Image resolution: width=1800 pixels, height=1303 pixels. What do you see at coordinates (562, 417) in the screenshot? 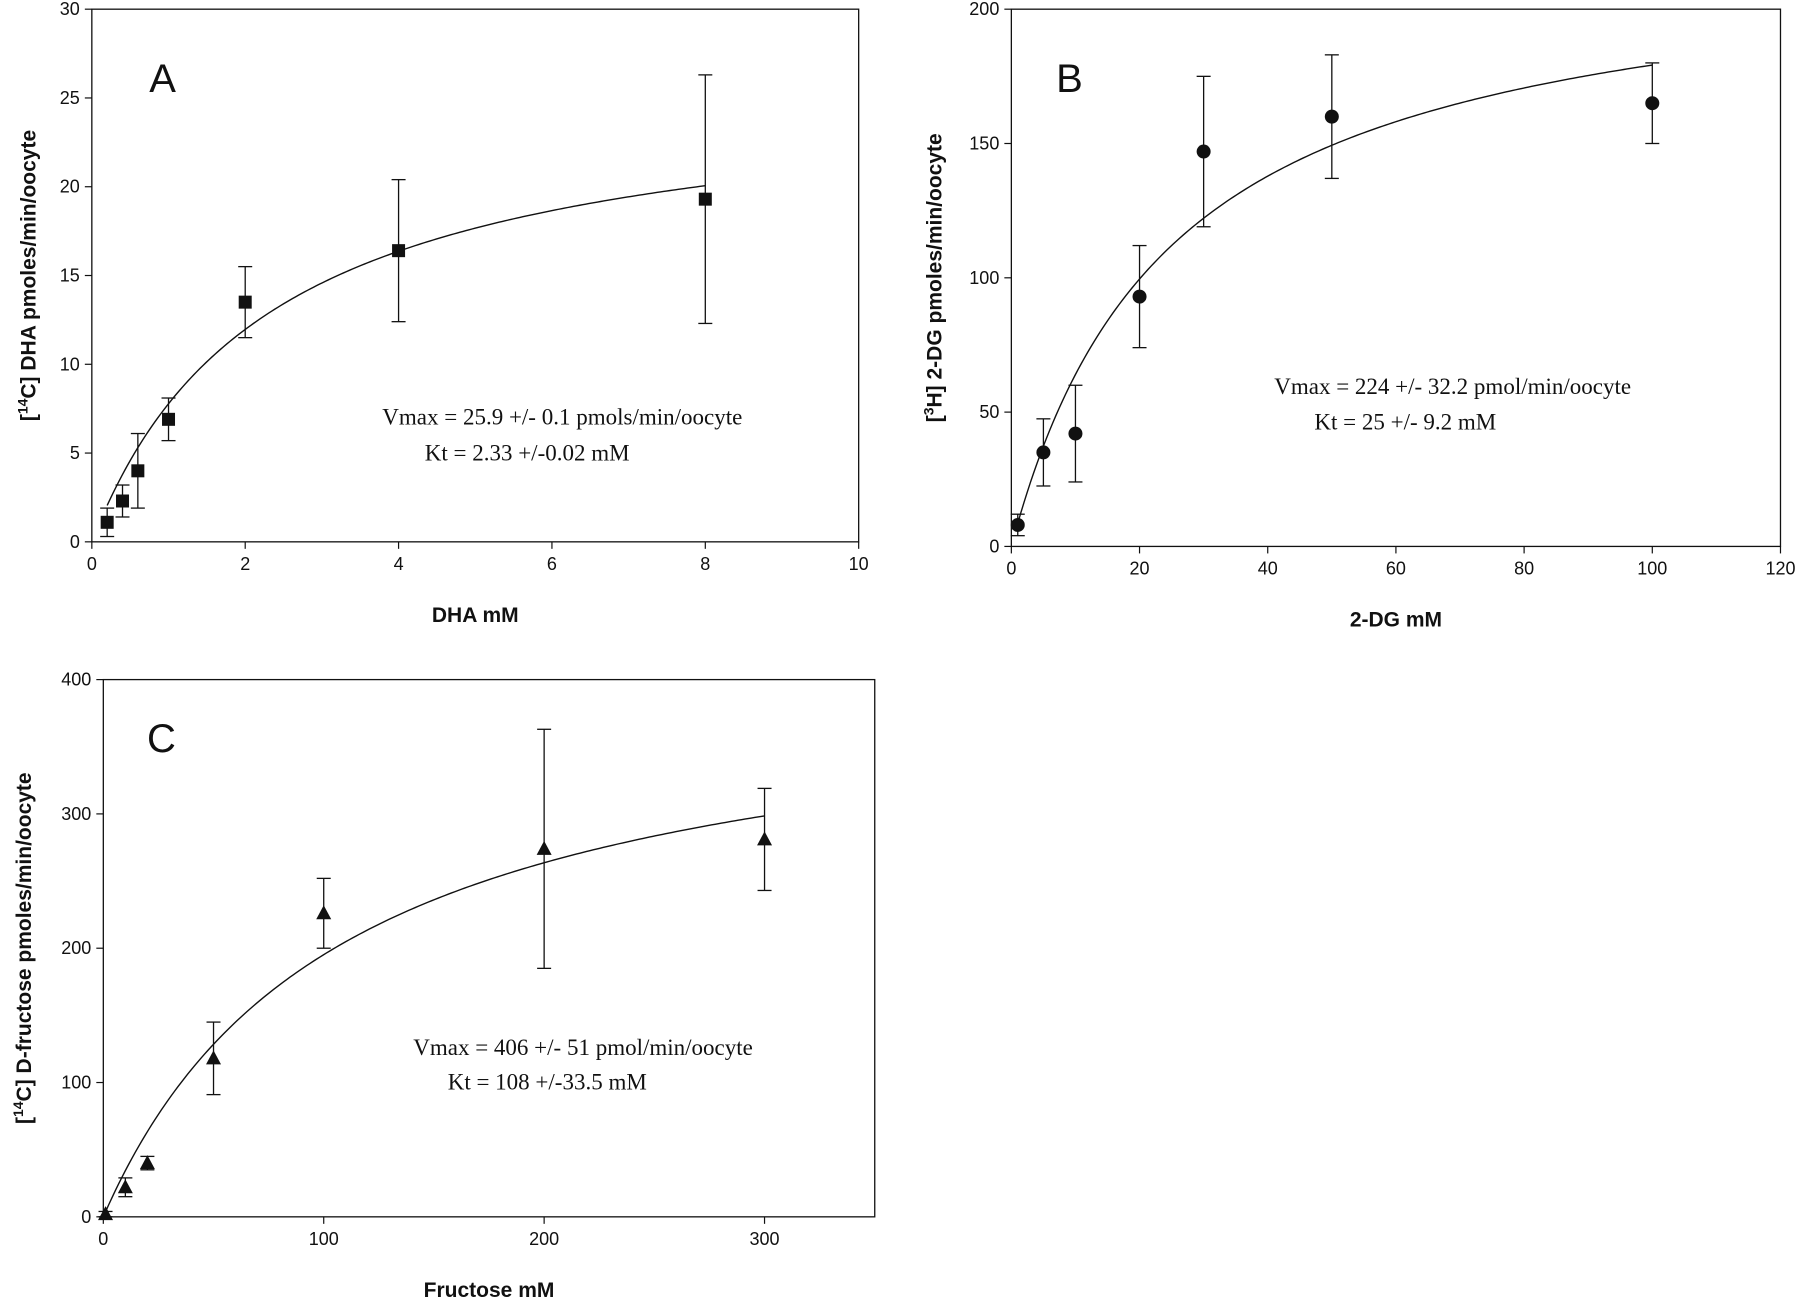
I see `fit-annotation: Vmax = 25.9 +/- 0.1 pmols/min/oocyte` at bounding box center [562, 417].